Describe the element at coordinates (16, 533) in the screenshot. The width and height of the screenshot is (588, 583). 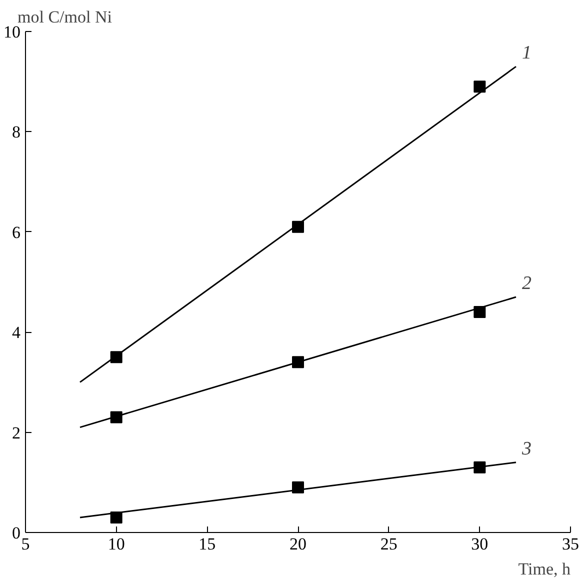
I see `y-tick-label: 0` at that location.